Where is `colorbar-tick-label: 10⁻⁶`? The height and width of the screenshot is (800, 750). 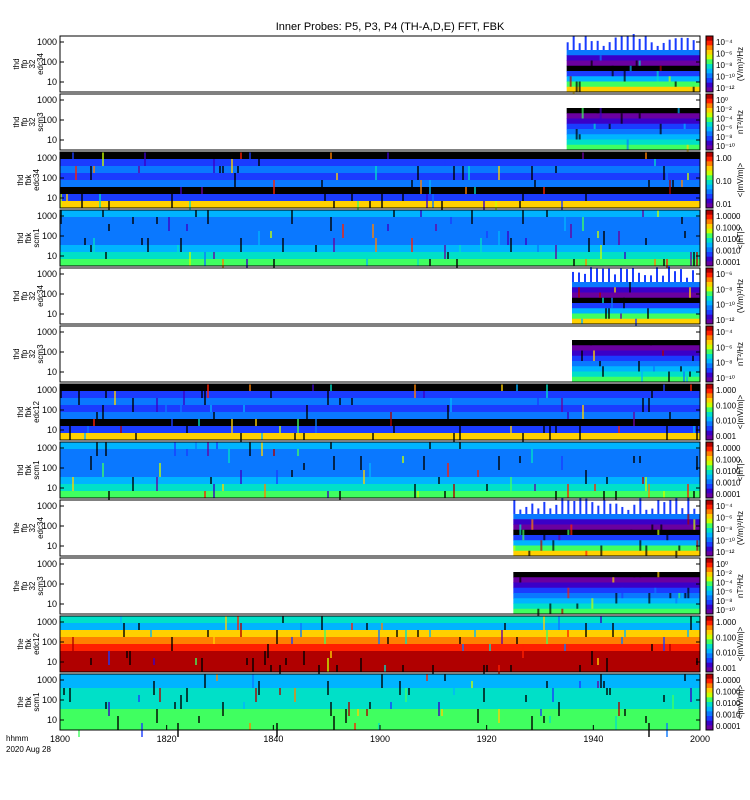
colorbar-tick-label: 10⁻⁶ is located at coordinates (724, 592).